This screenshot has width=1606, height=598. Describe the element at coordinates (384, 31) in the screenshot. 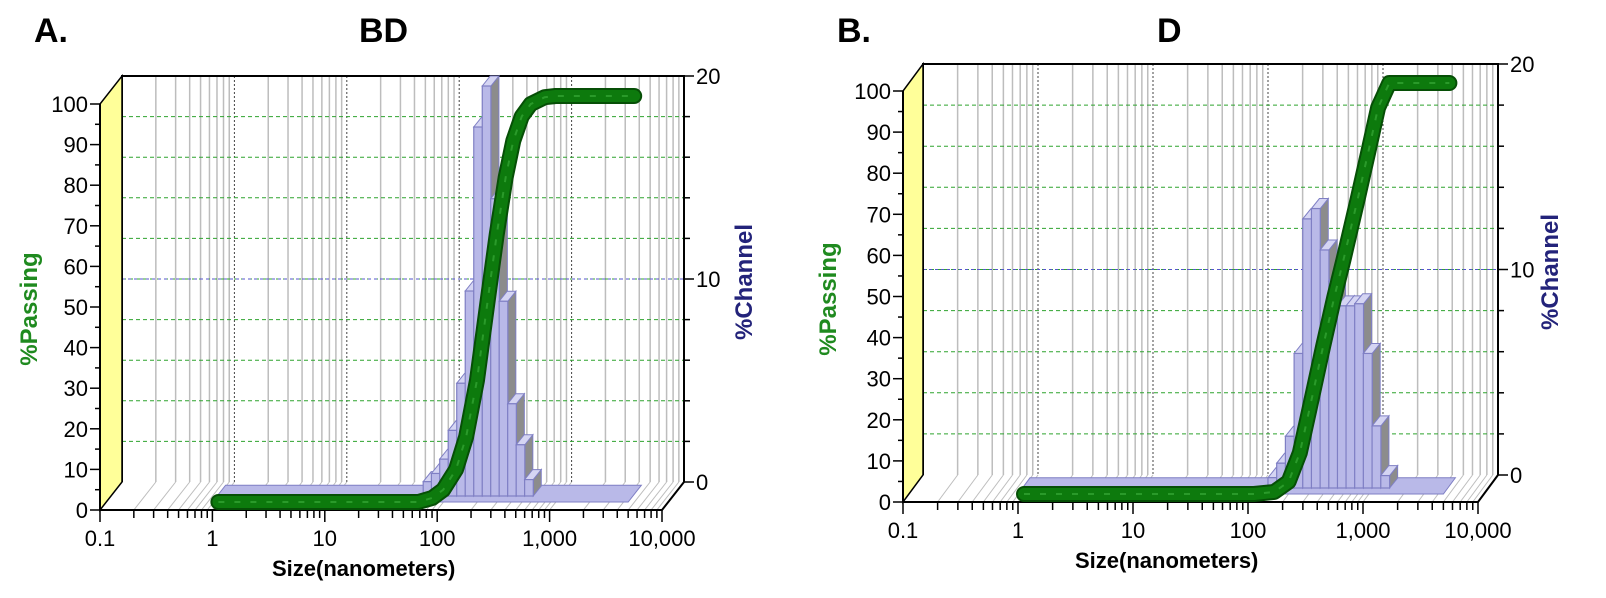

I see `chart-title: BD` at that location.